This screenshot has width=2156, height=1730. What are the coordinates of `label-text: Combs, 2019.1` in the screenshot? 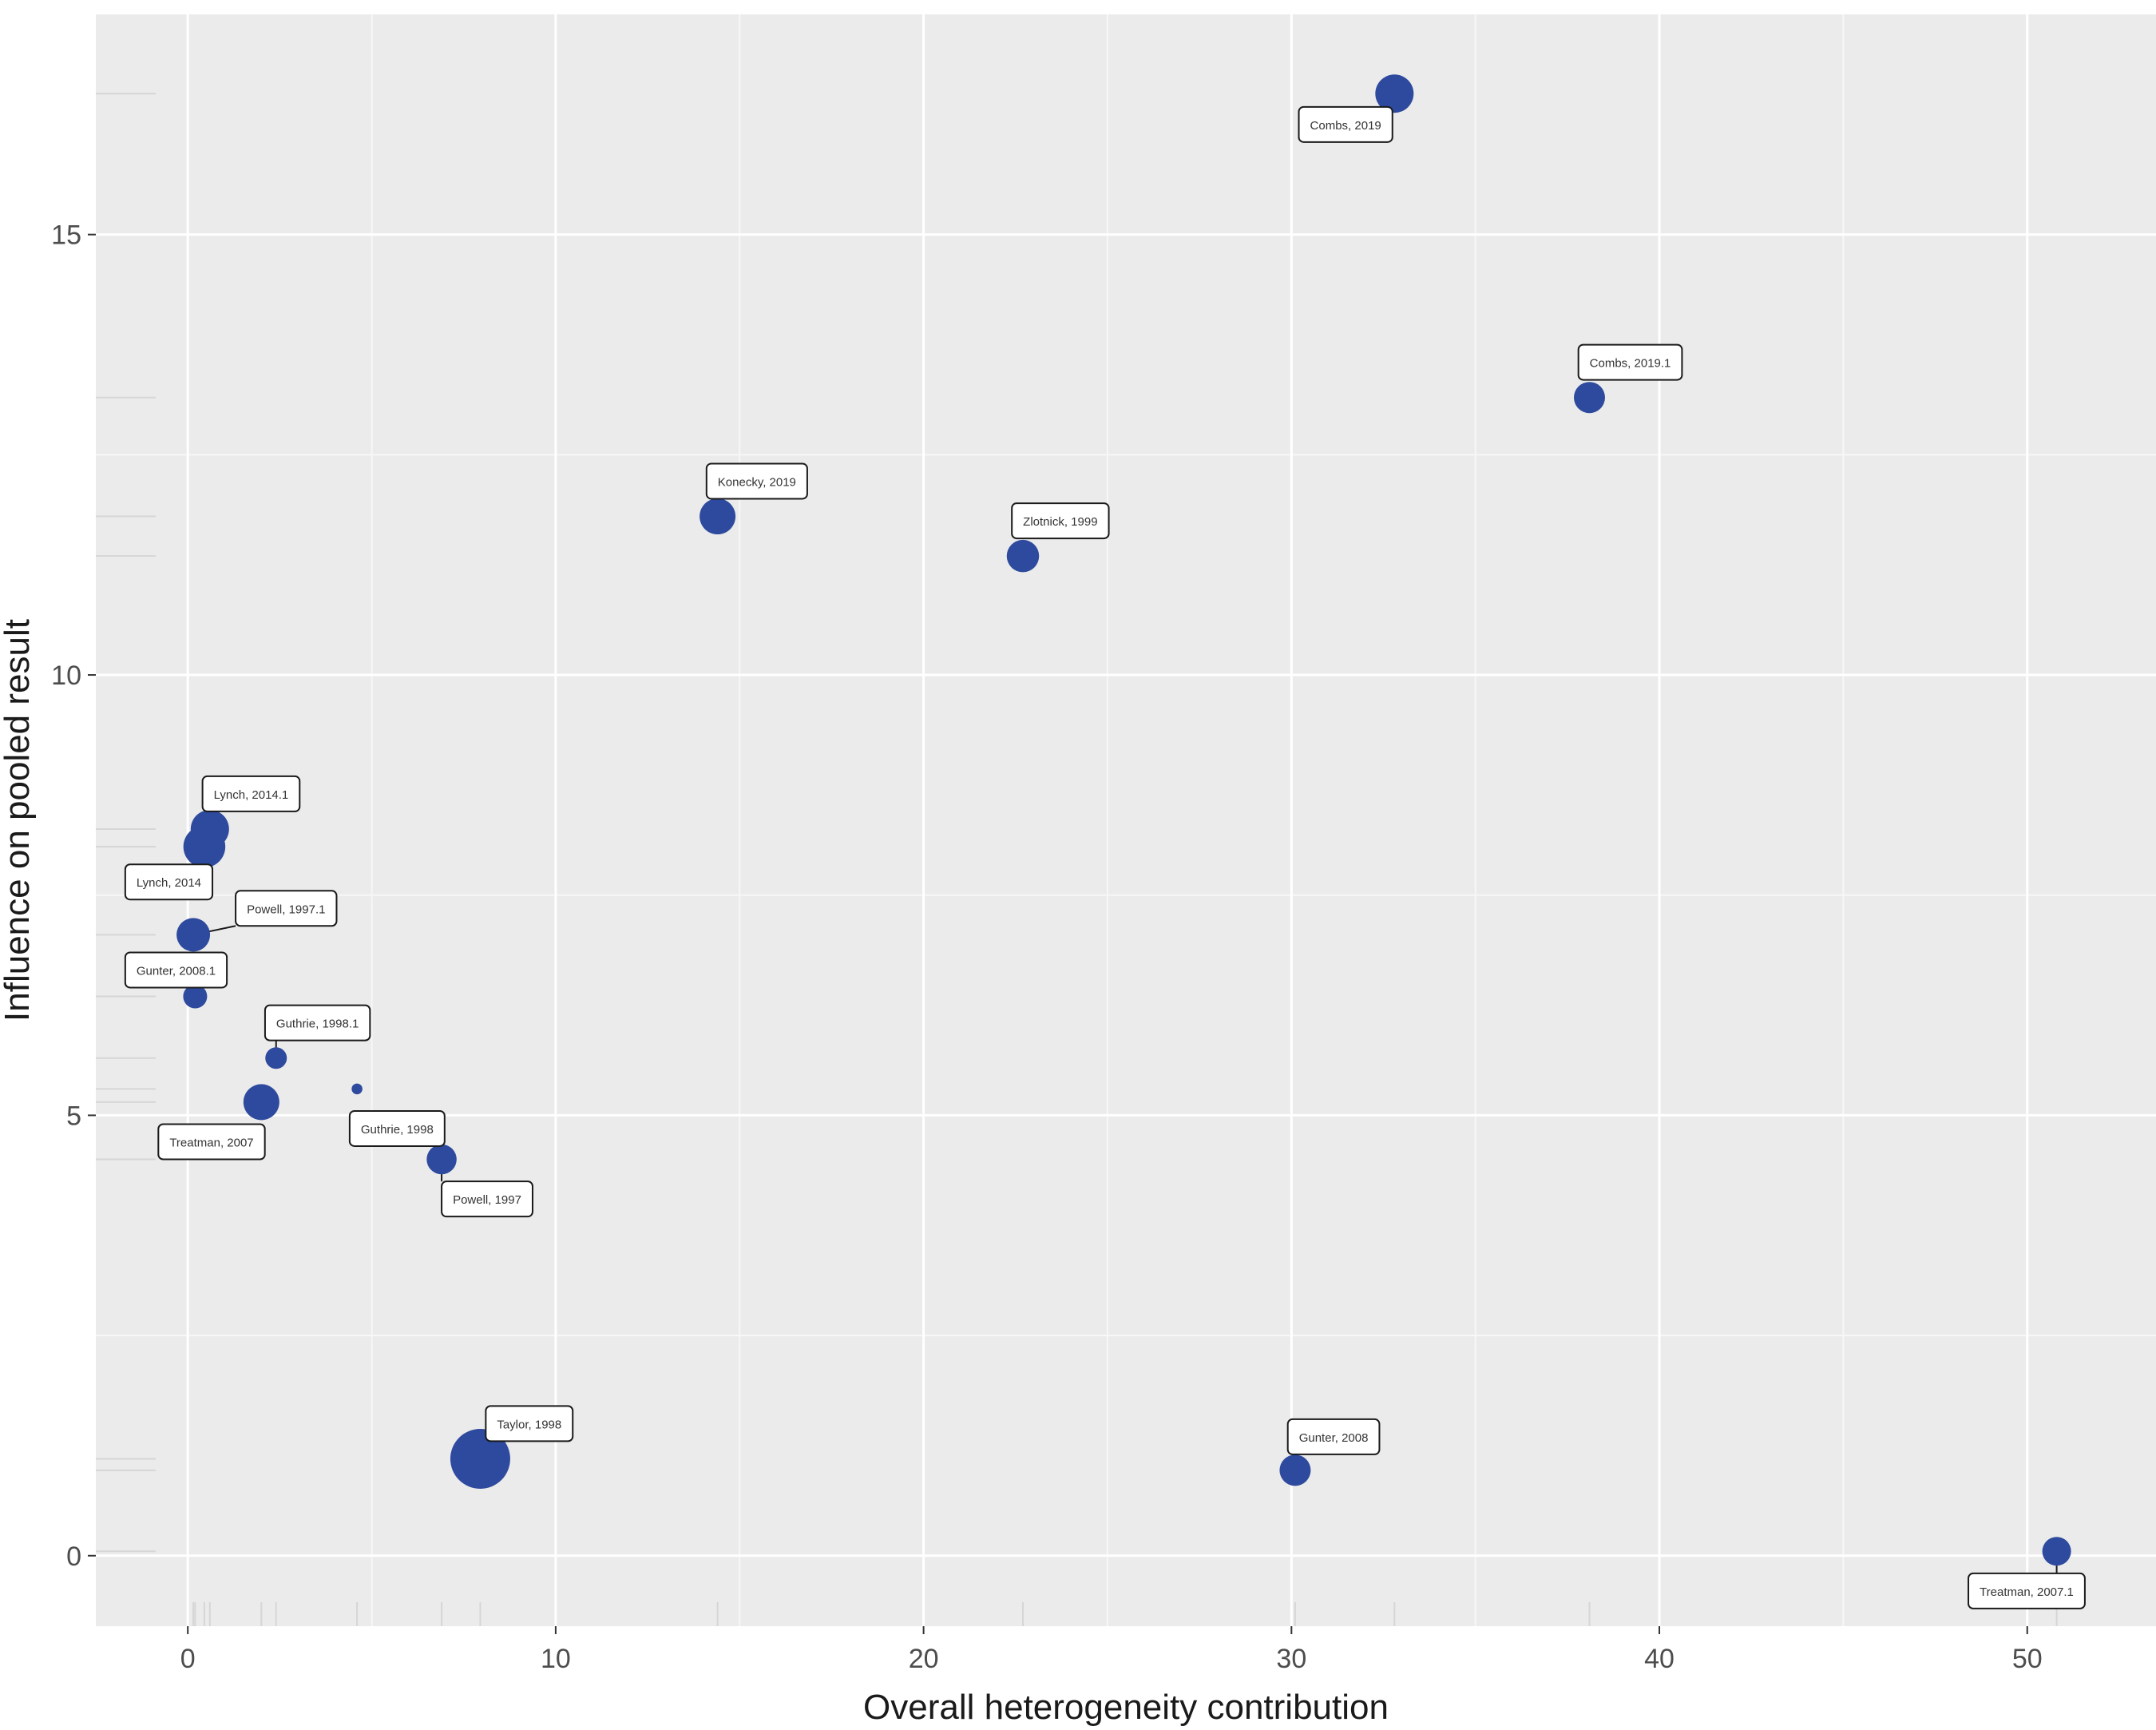 It's located at (1630, 364).